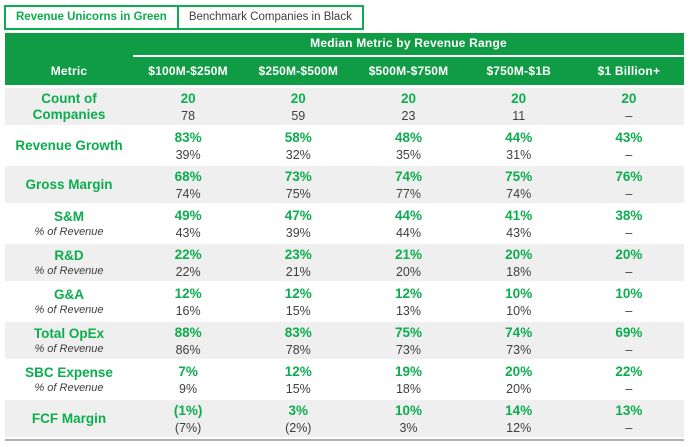 The width and height of the screenshot is (689, 447). I want to click on metric-label: FCF Margin, so click(69, 418).